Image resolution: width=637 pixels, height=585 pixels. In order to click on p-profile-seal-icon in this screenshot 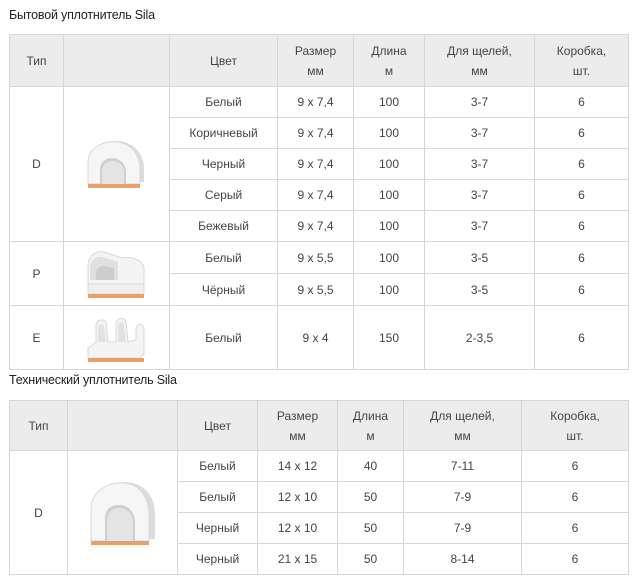, I will do `click(115, 274)`.